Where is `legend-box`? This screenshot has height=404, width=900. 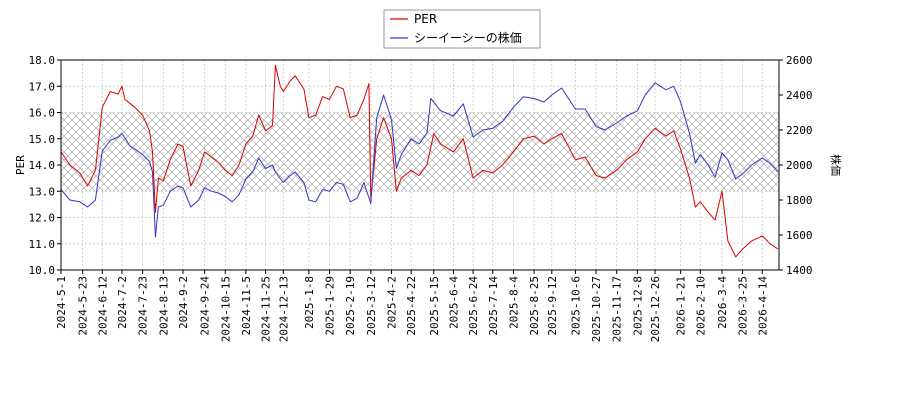 legend-box is located at coordinates (462, 29).